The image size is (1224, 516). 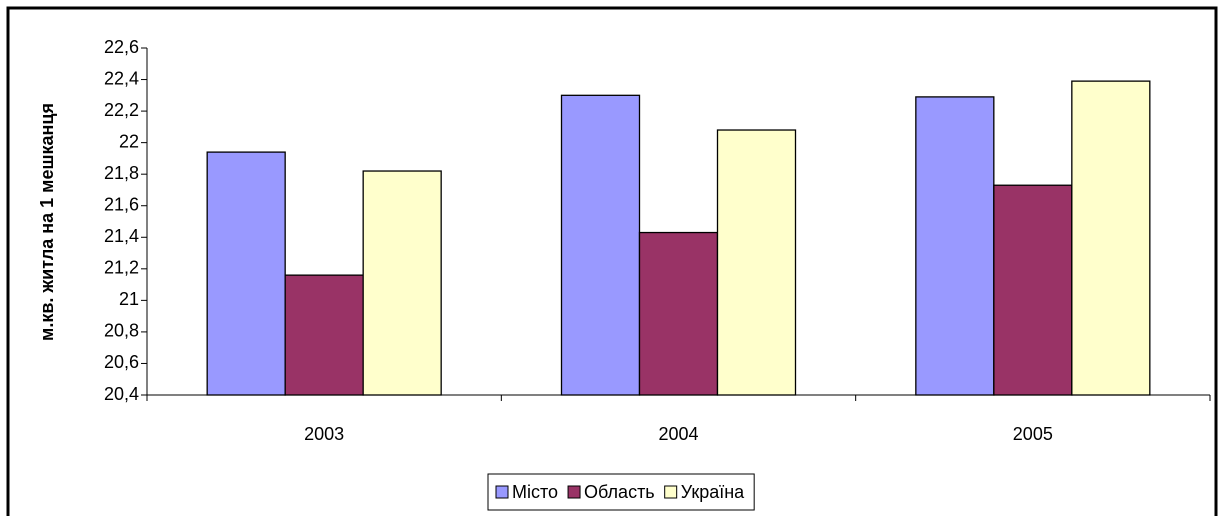 I want to click on y-tick-label: 22,6, so click(x=121, y=47).